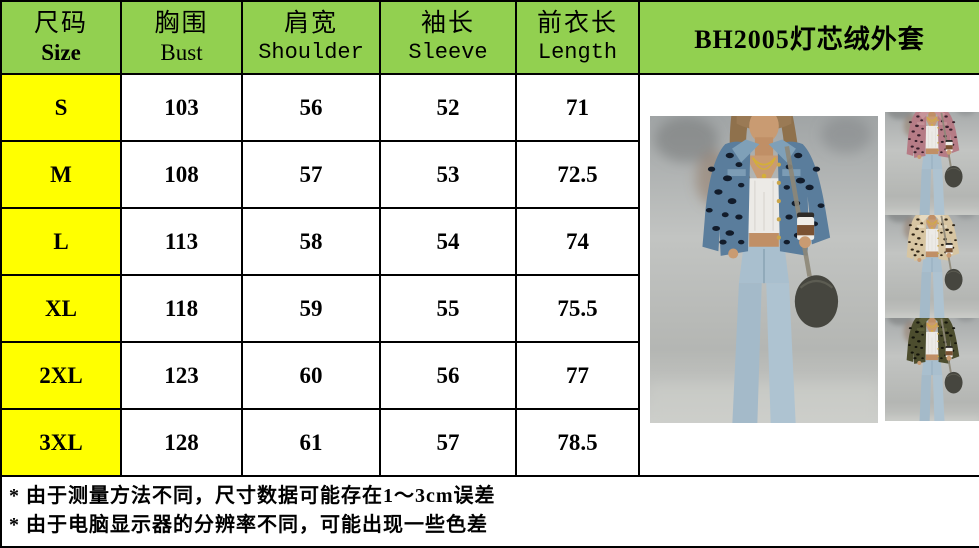 This screenshot has width=979, height=548. I want to click on product-title: BH2005灯芯绒外套, so click(809, 39).